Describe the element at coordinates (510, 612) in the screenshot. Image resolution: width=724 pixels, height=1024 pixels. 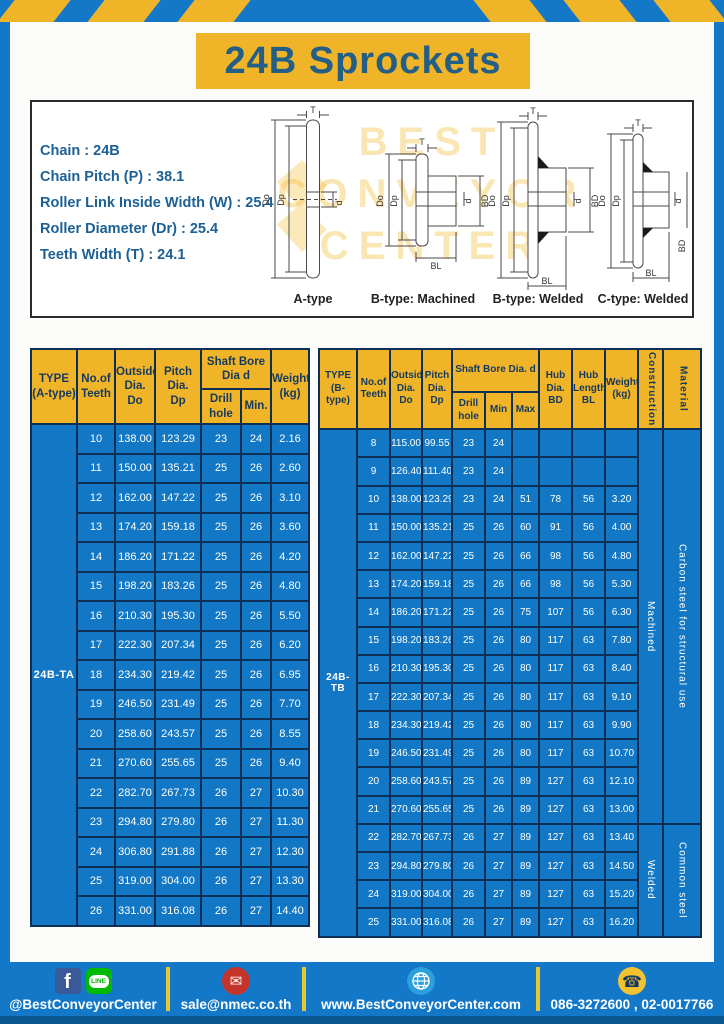
I see `table-row: 14 186.20 171.22 25 26 75 107 56 6.30` at that location.